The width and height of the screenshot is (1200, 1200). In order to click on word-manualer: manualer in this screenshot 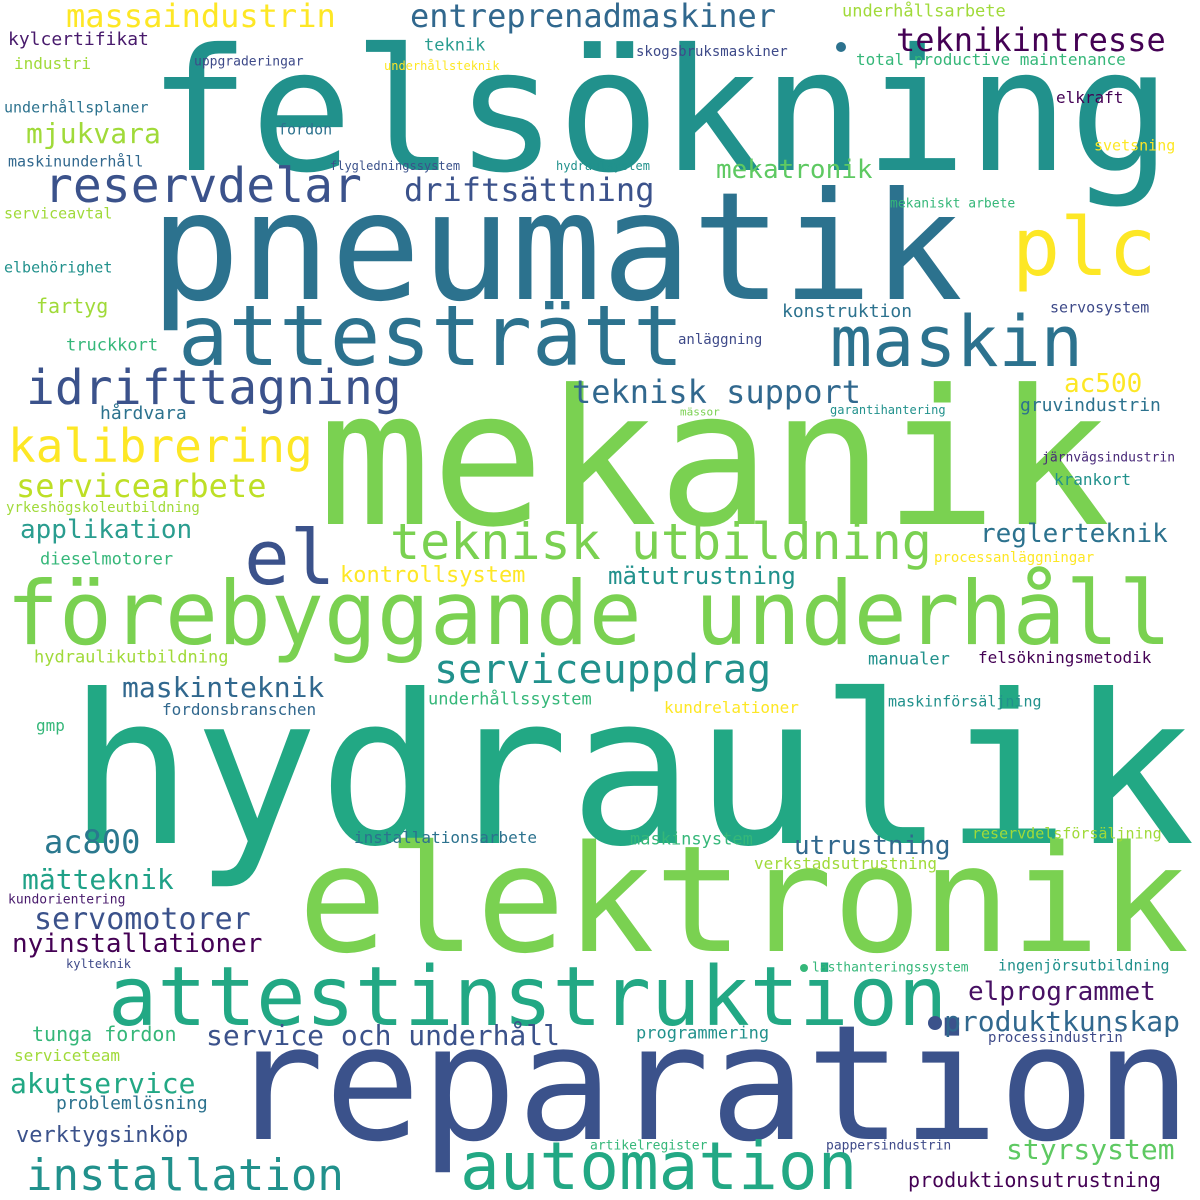, I will do `click(909, 659)`.